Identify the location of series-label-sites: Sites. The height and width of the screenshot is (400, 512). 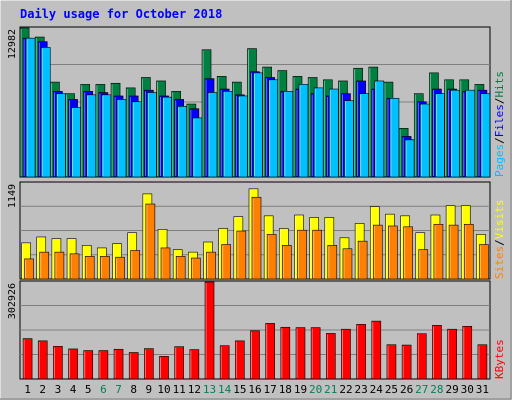
(499, 262).